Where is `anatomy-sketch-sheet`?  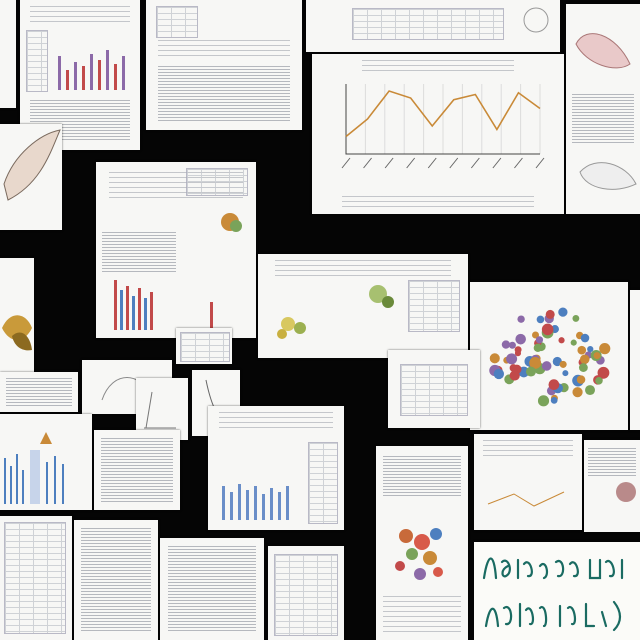
anatomy-sketch-sheet is located at coordinates (31, 177).